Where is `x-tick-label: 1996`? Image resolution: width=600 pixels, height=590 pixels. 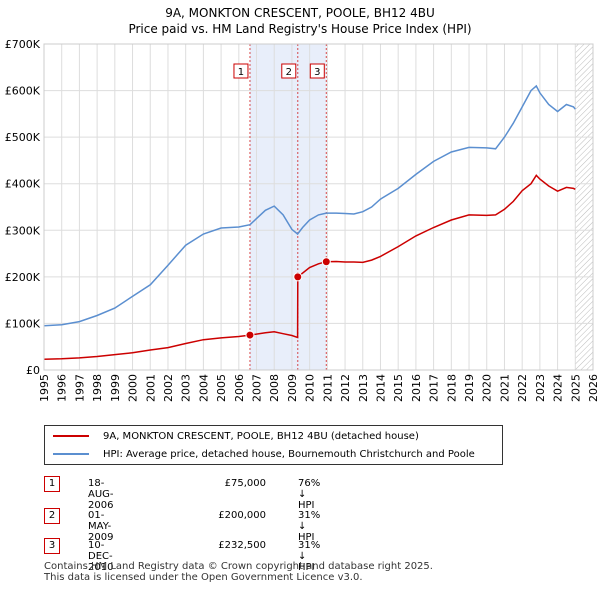 x-tick-label: 1996 is located at coordinates (62, 388).